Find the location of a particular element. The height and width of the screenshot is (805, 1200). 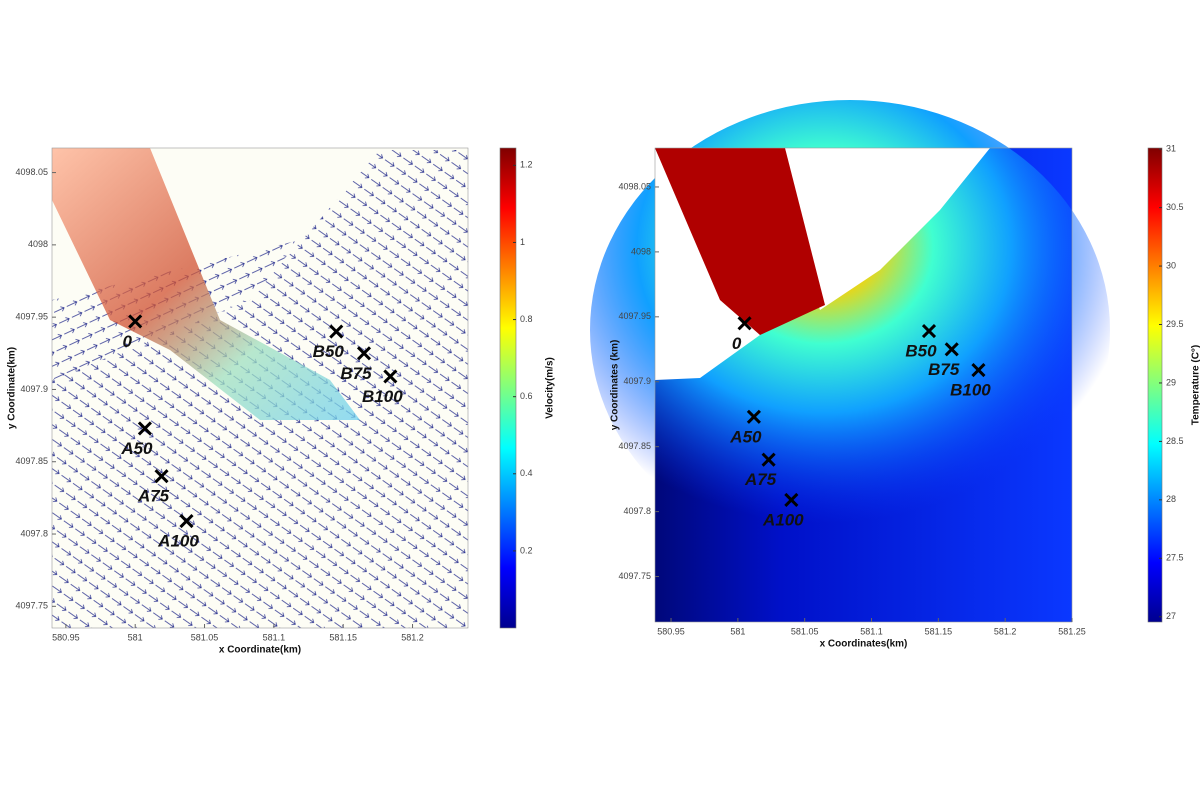

colorbar-tick-label: 28 is located at coordinates (1171, 499).